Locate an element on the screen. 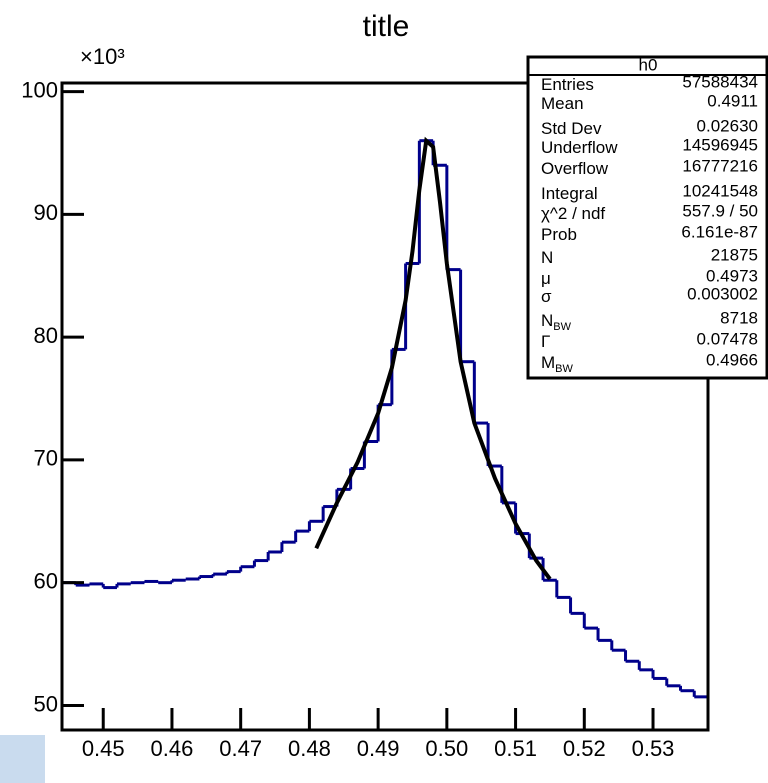 Image resolution: width=768 pixels, height=783 pixels. y-tick-label: 100 is located at coordinates (39, 89).